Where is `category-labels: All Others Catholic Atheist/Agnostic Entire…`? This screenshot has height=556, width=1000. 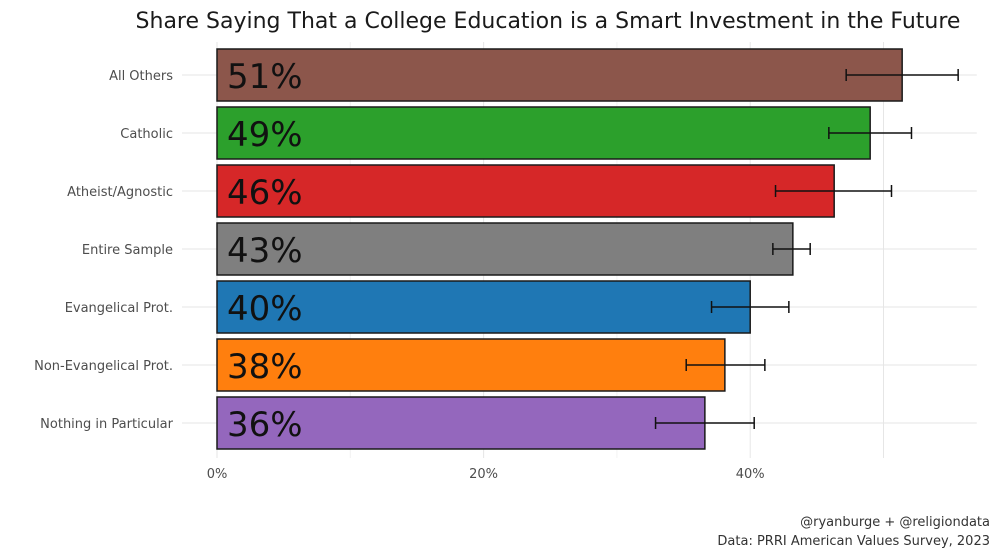 category-labels: All Others Catholic Atheist/Agnostic Entire… is located at coordinates (104, 250).